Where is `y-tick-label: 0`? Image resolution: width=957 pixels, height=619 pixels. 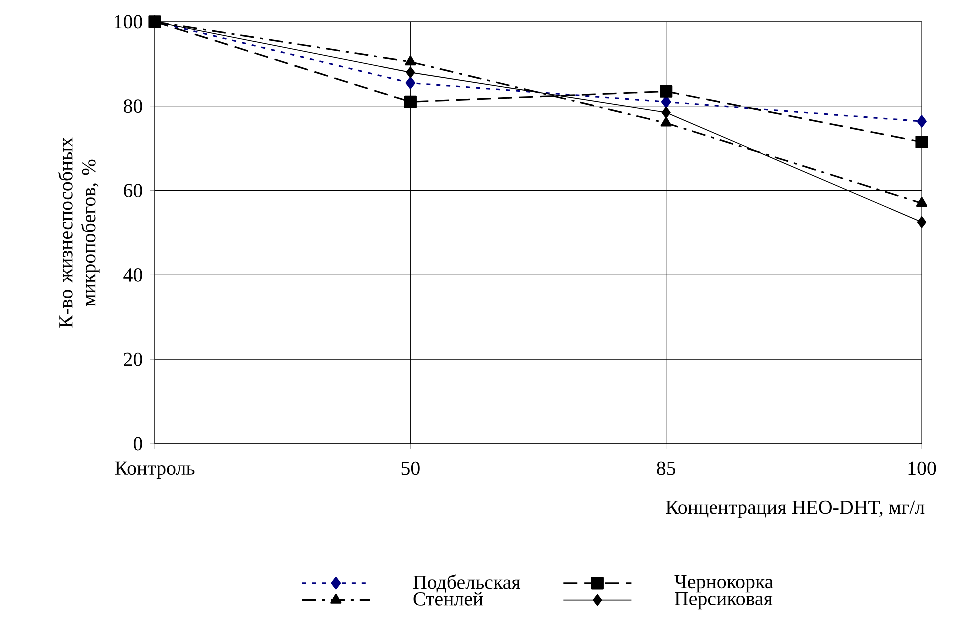
y-tick-label: 0 is located at coordinates (138, 444).